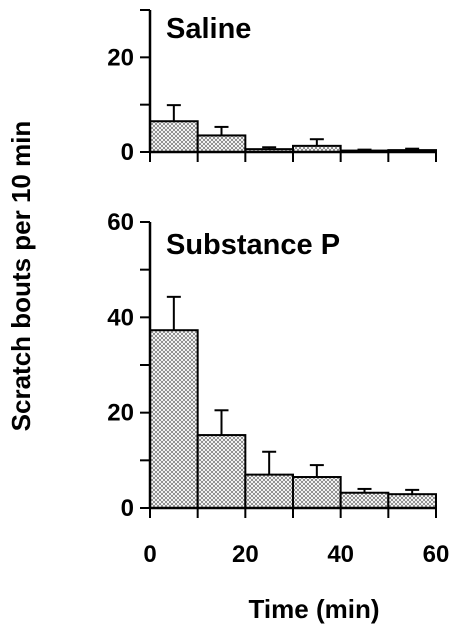 The width and height of the screenshot is (462, 640). What do you see at coordinates (120, 317) in the screenshot?
I see `substance-p-y-tick-label: 40` at bounding box center [120, 317].